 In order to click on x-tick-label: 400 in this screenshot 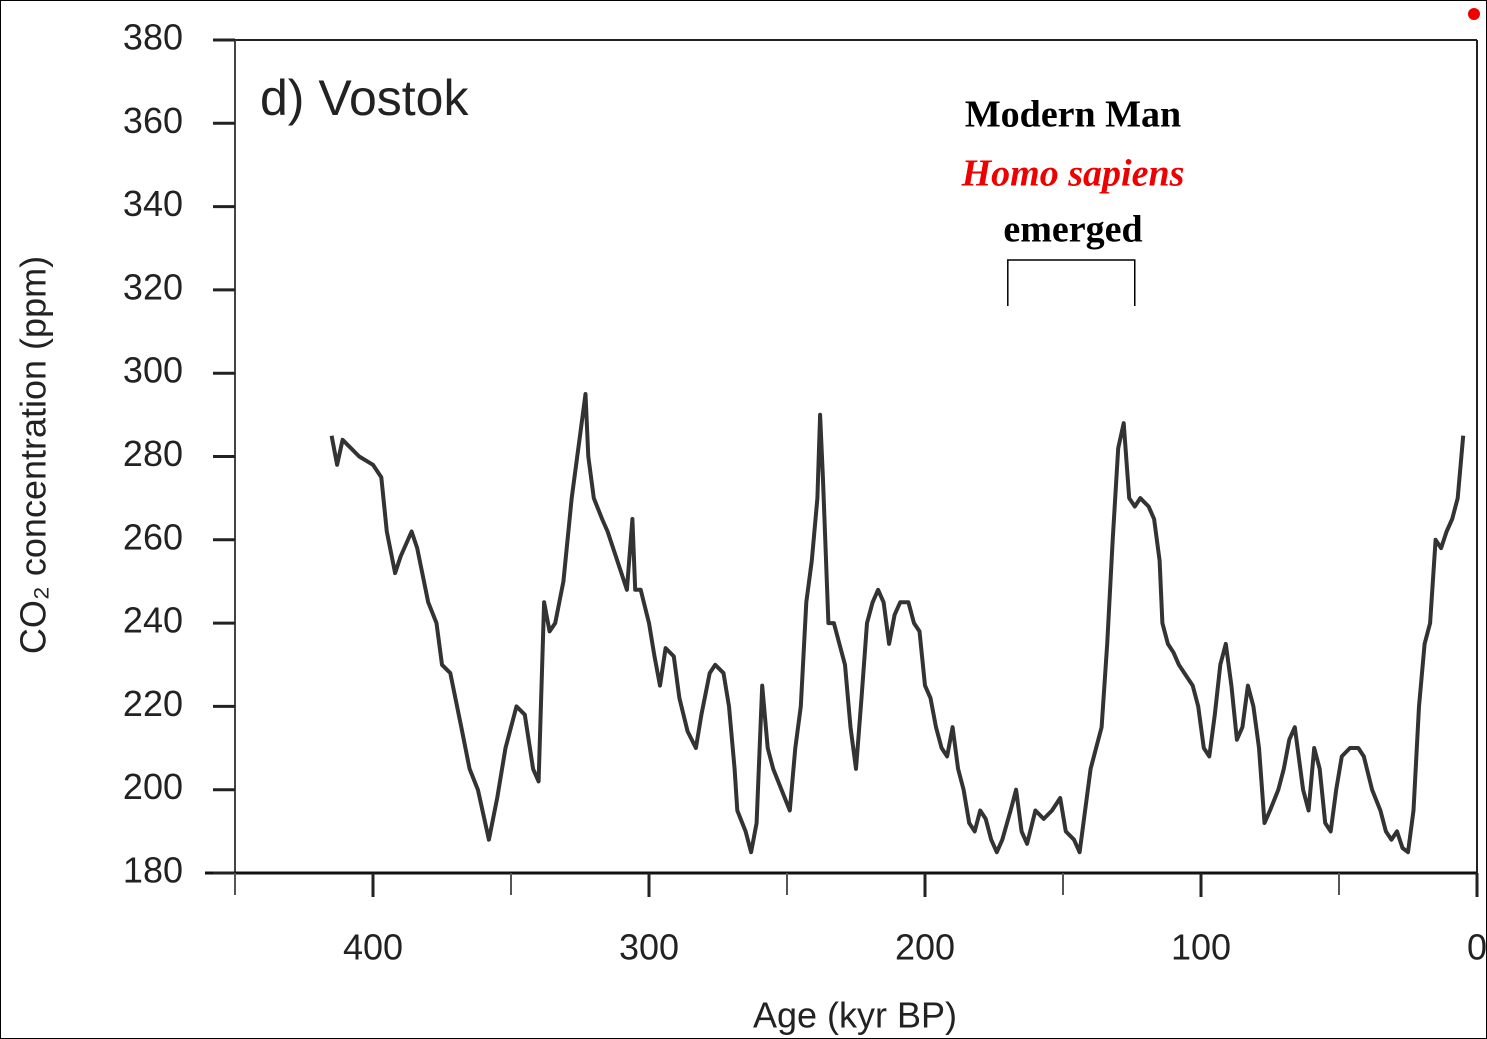, I will do `click(373, 947)`.